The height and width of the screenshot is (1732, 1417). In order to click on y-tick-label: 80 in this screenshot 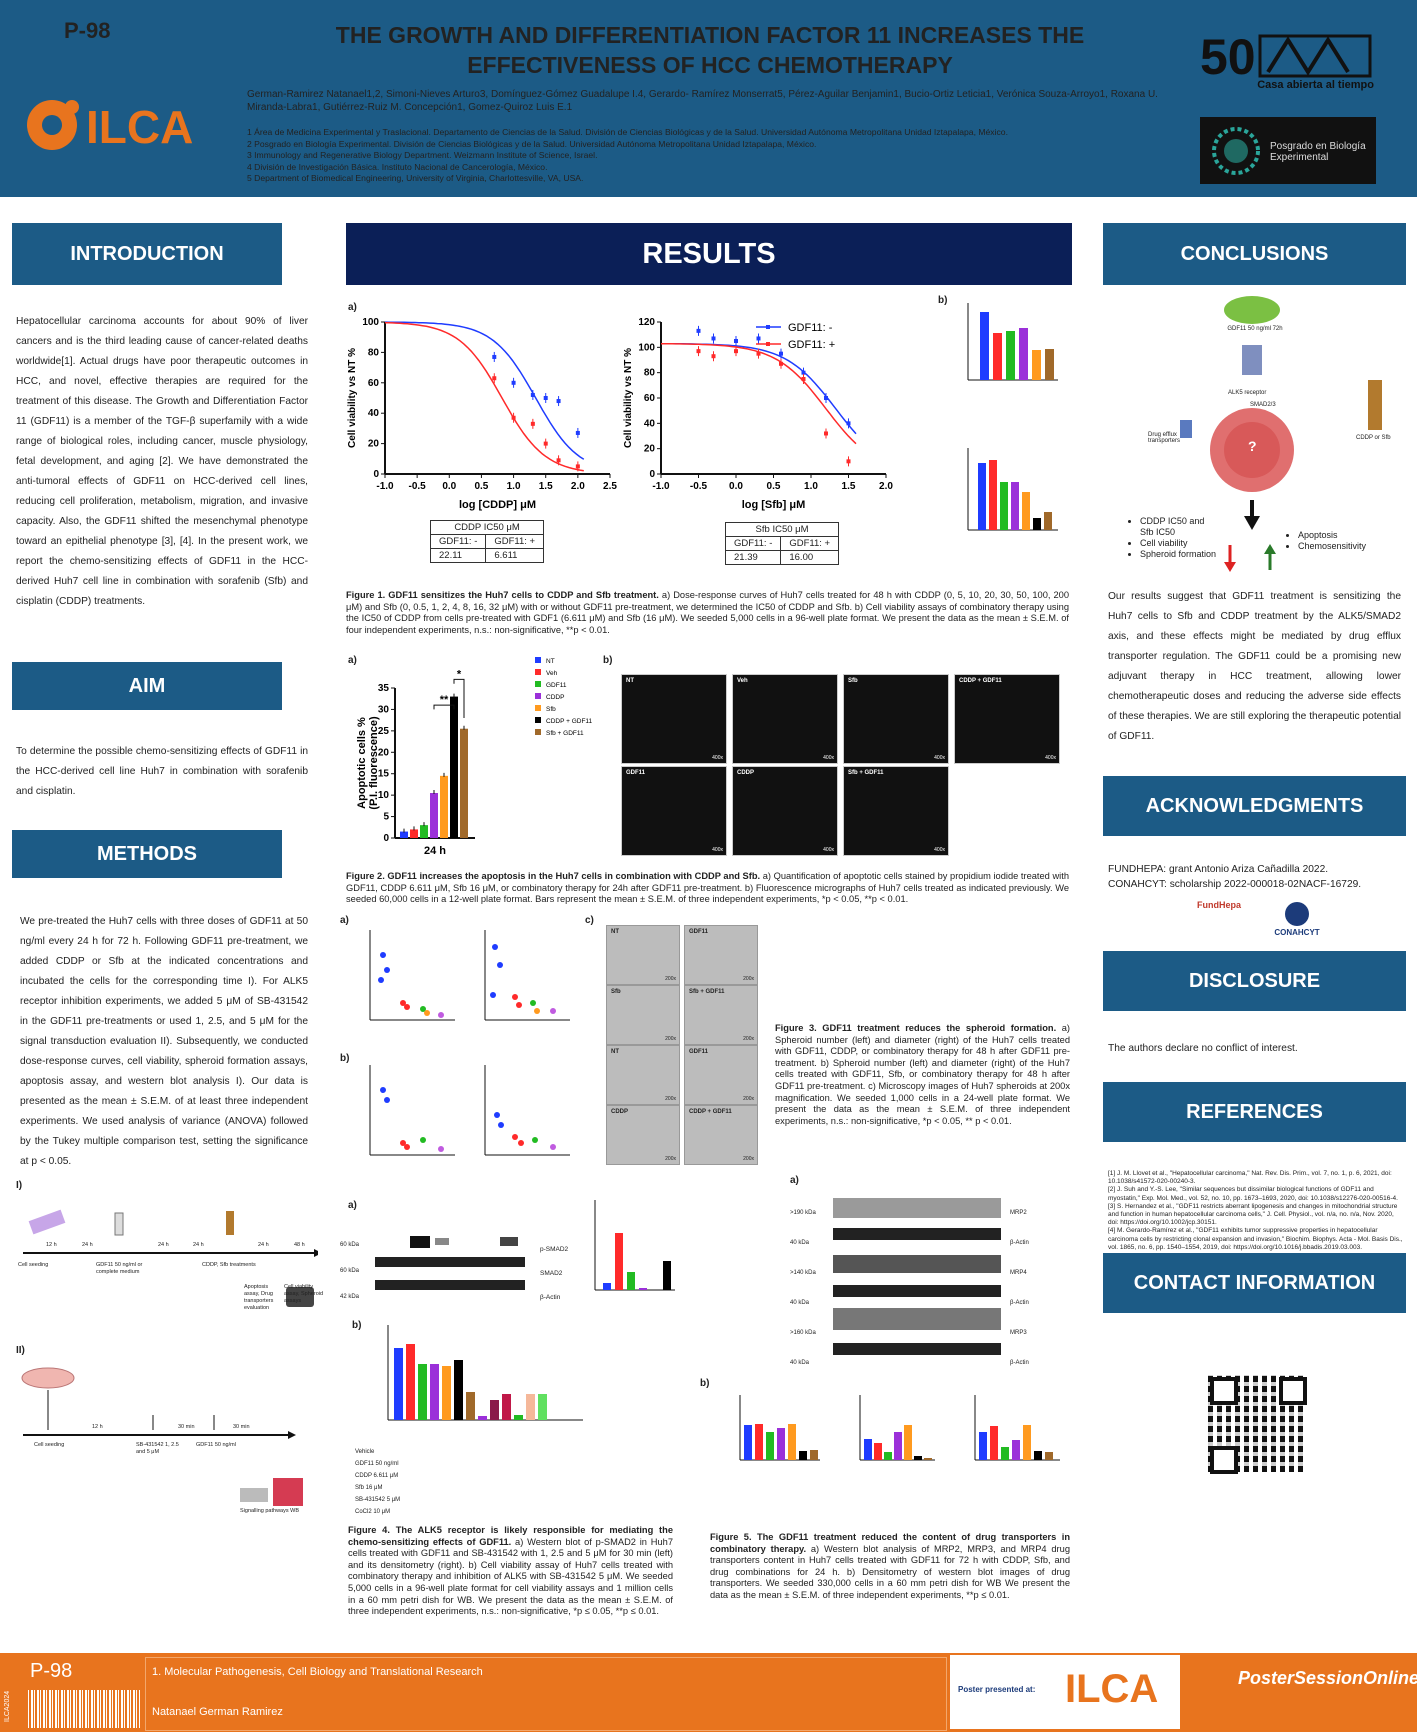, I will do `click(650, 373)`.